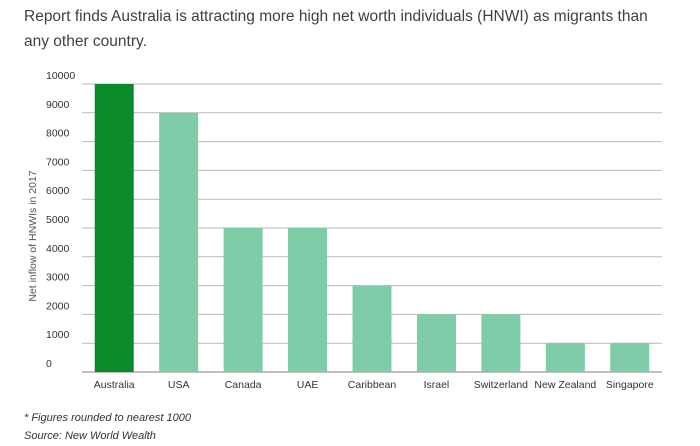  Describe the element at coordinates (501, 385) in the screenshot. I see `x-tick-label: Switzerland` at that location.